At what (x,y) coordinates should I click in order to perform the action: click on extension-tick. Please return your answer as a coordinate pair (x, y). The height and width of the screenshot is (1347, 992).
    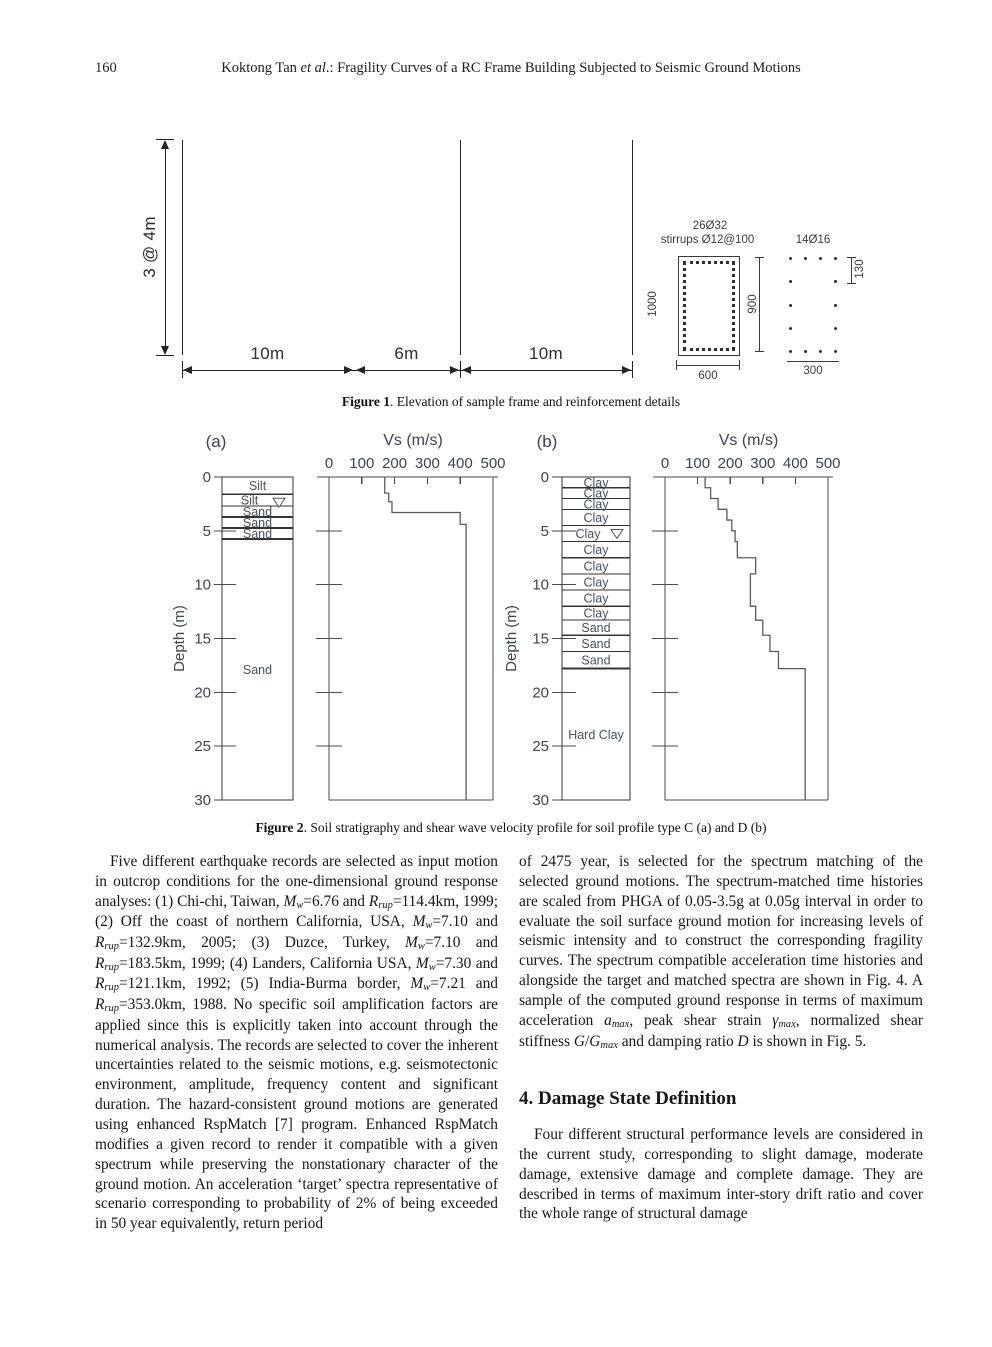
    Looking at the image, I should click on (182, 369).